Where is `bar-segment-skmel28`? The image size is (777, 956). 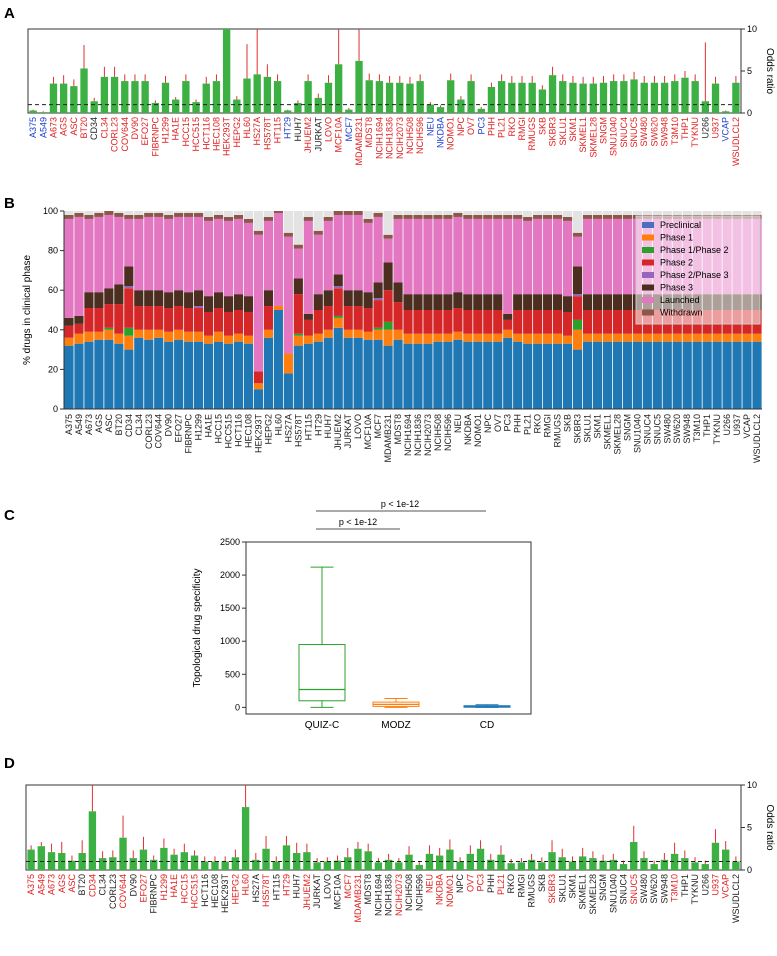
bar-segment-skmel28 is located at coordinates (617, 337).